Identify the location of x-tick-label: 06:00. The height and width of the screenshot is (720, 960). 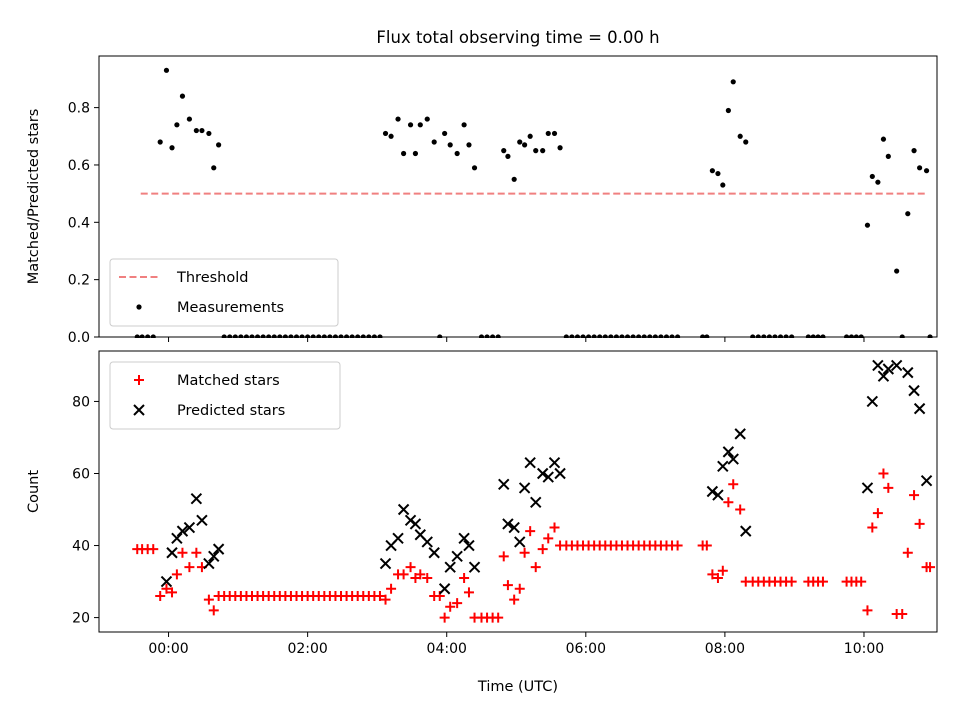
(586, 649).